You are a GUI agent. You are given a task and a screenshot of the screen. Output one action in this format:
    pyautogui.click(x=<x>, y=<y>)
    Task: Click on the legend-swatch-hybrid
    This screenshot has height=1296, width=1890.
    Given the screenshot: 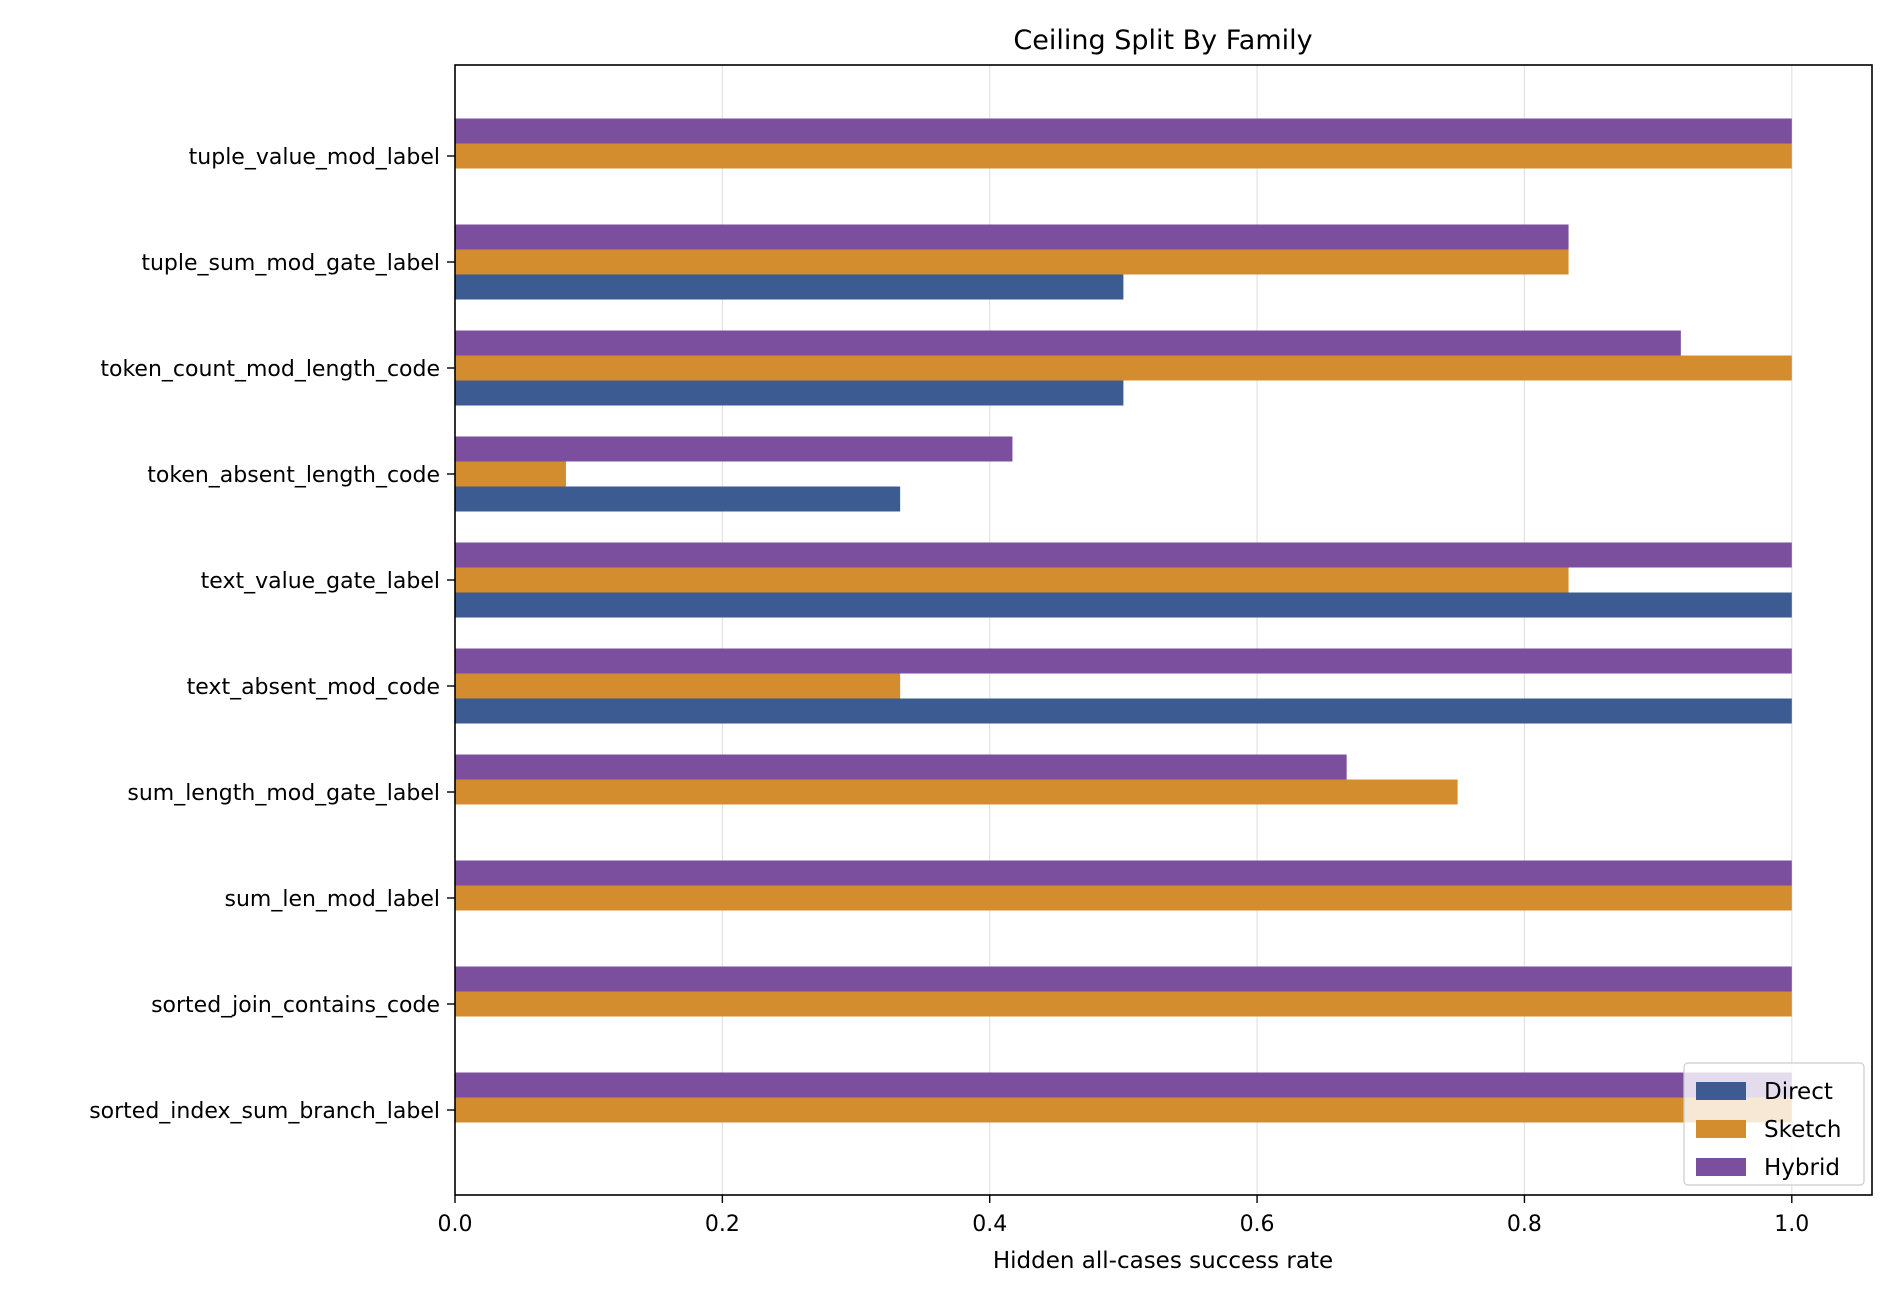 What is the action you would take?
    pyautogui.click(x=1721, y=1167)
    